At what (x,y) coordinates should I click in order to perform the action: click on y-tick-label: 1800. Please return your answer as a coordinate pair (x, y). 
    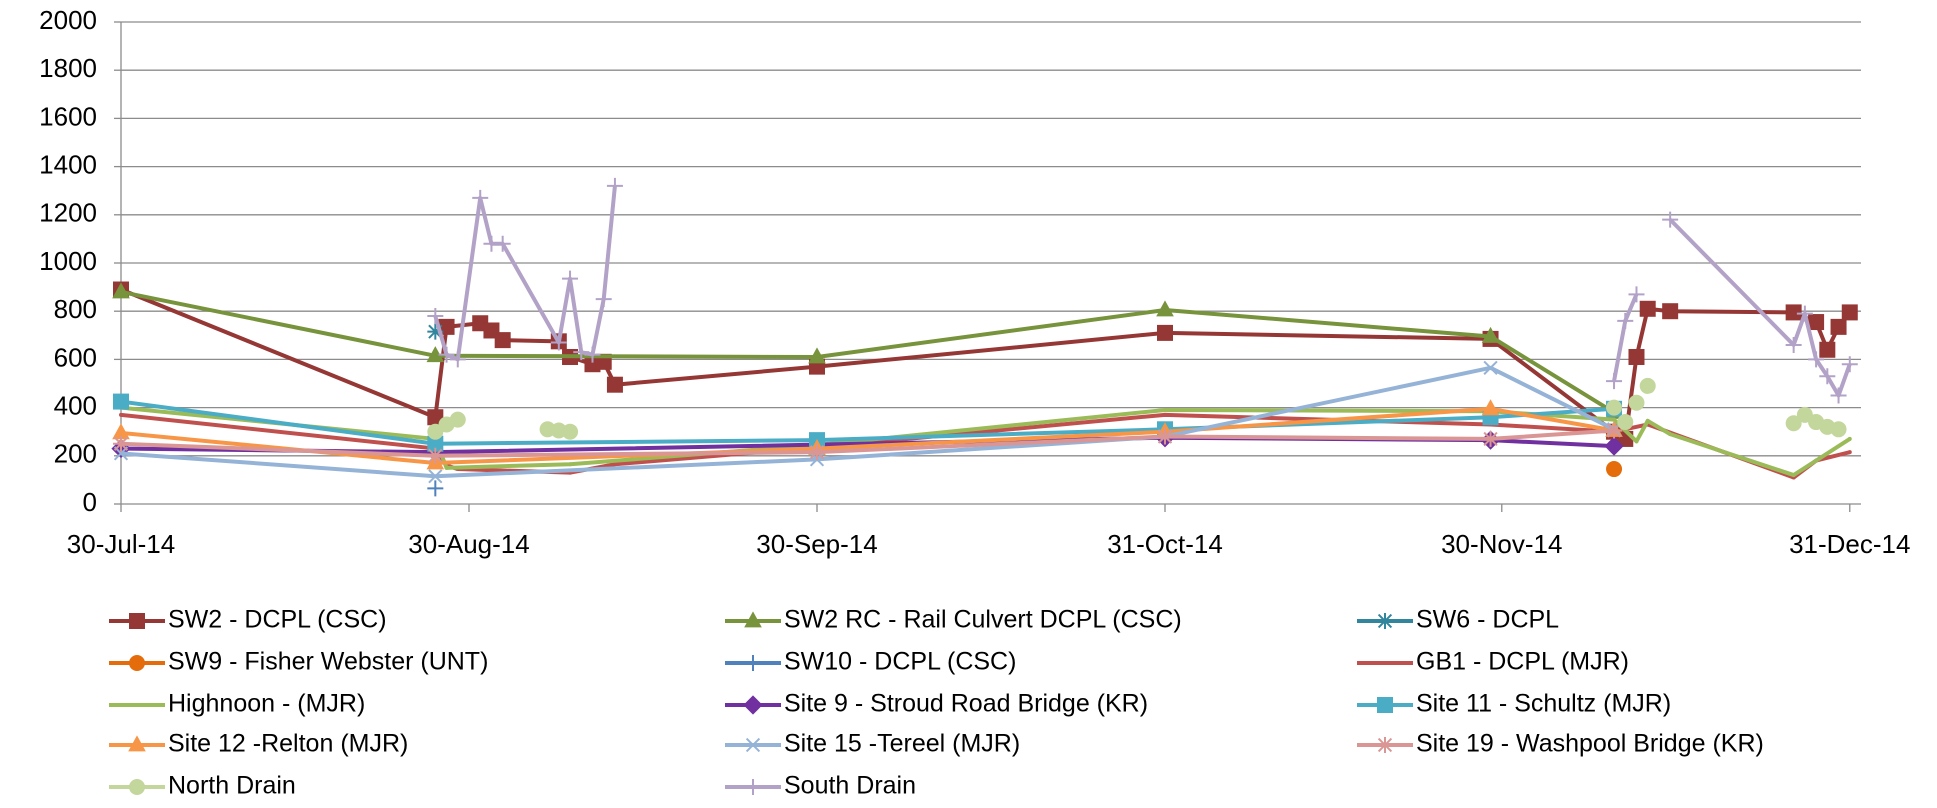
    Looking at the image, I should click on (68, 68).